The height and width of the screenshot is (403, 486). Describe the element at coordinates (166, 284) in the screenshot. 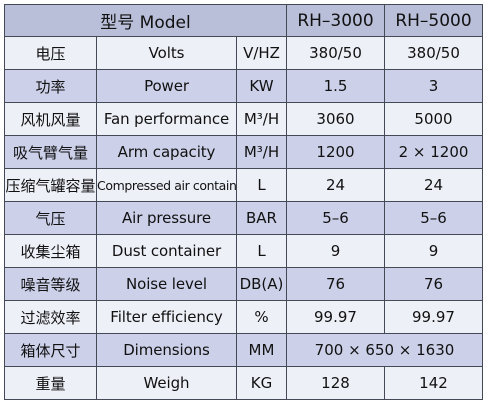

I see `param-name-en: Noise level` at that location.